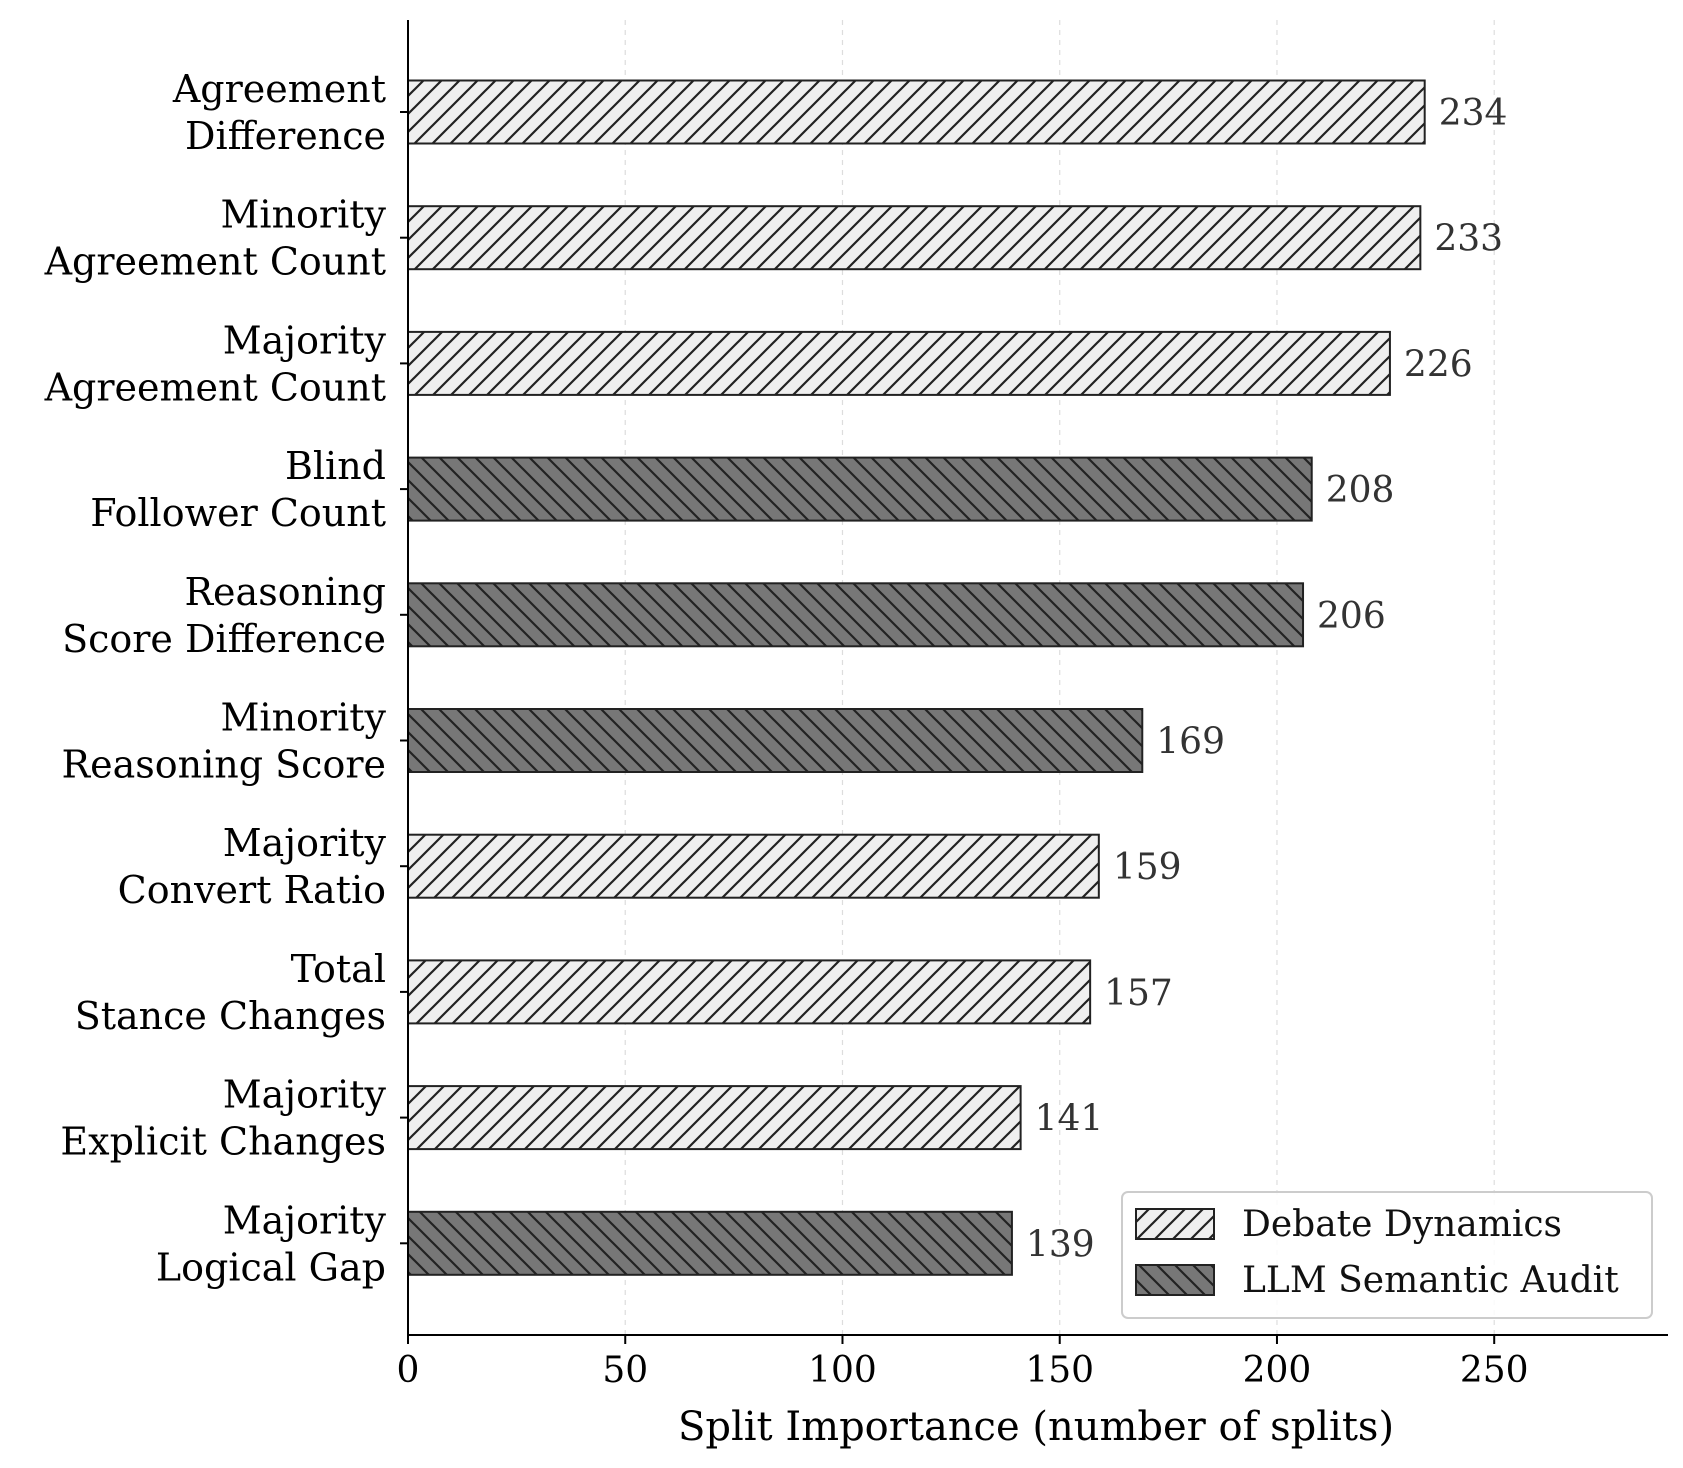 This screenshot has width=1683, height=1468. Describe the element at coordinates (914, 238) in the screenshot. I see `bar-minority-agreement-count` at that location.